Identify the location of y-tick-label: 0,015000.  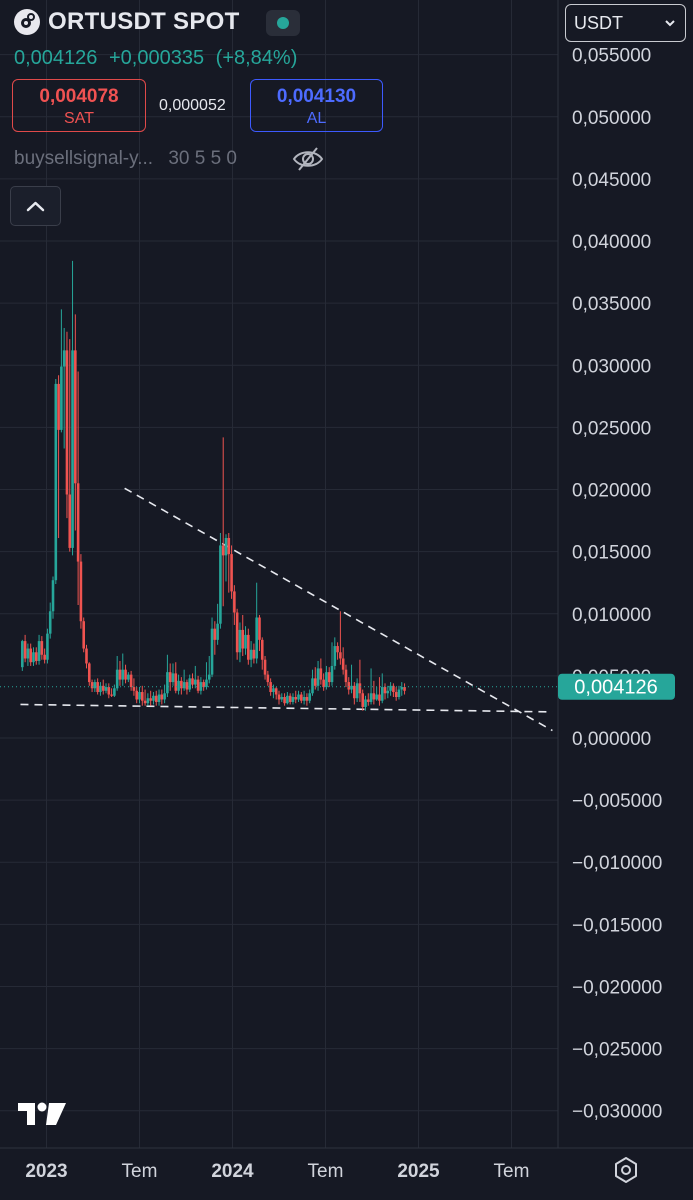
(611, 553).